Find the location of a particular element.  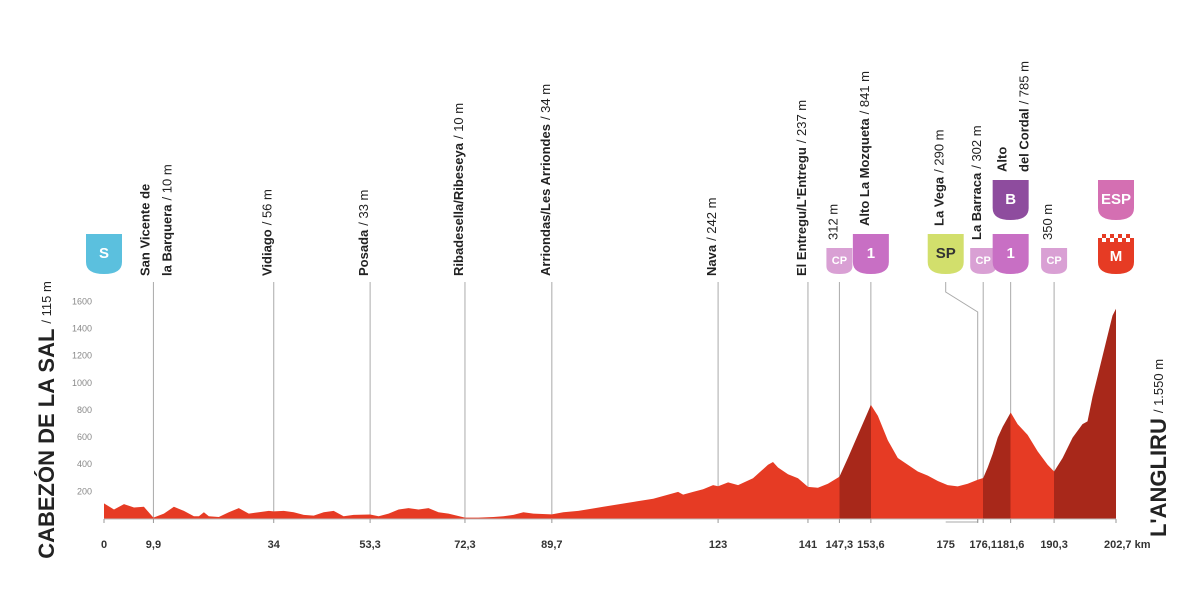

waypoint-altitude: / 302 m is located at coordinates (977, 146).